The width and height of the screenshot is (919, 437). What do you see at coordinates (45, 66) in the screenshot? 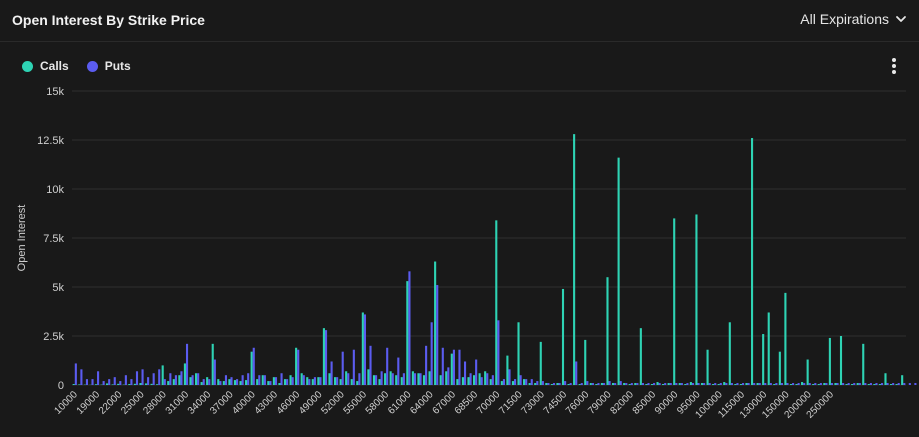
I see `legend-item-calls: Calls` at bounding box center [45, 66].